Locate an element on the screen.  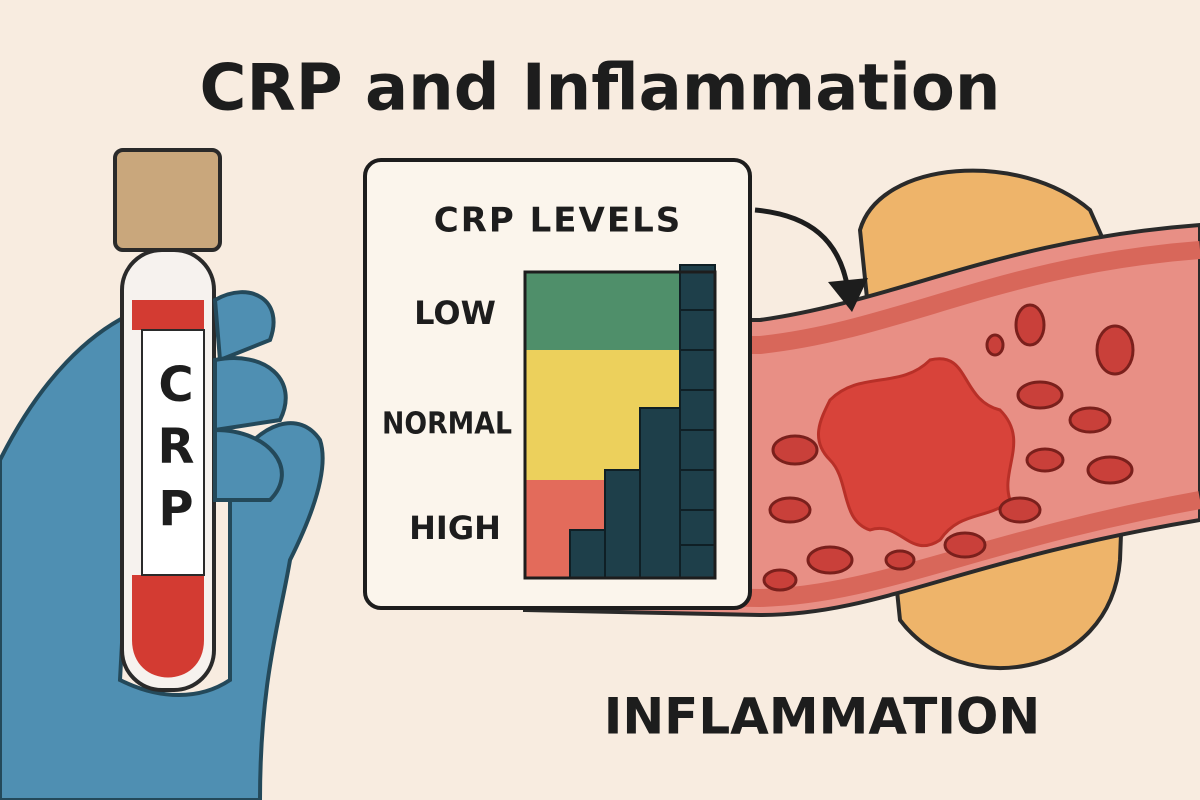
title: CRP and Inflammation is located at coordinates (600, 89).